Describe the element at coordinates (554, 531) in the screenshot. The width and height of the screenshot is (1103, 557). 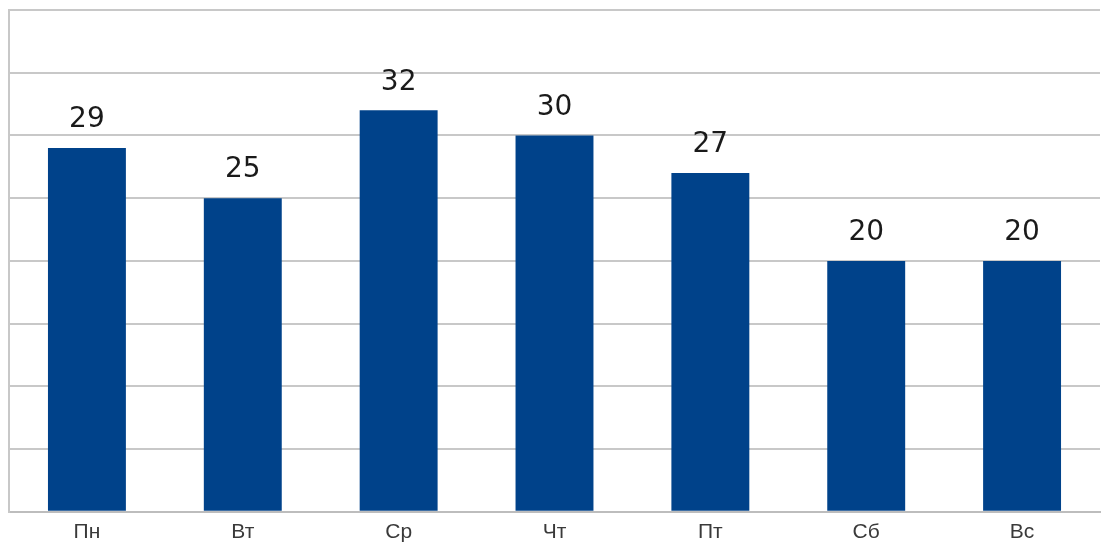
I see `x-tick-label: Чт` at that location.